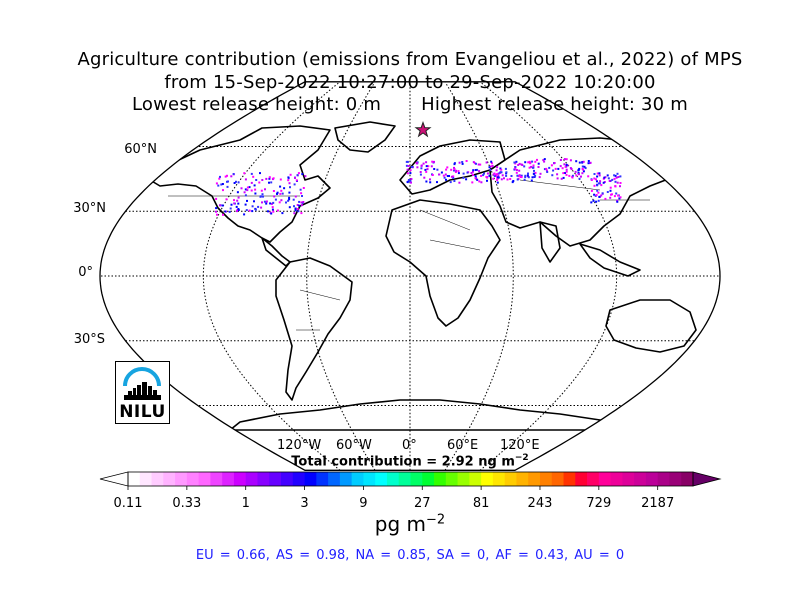  What do you see at coordinates (443, 263) in the screenshot?
I see `africa-outline` at bounding box center [443, 263].